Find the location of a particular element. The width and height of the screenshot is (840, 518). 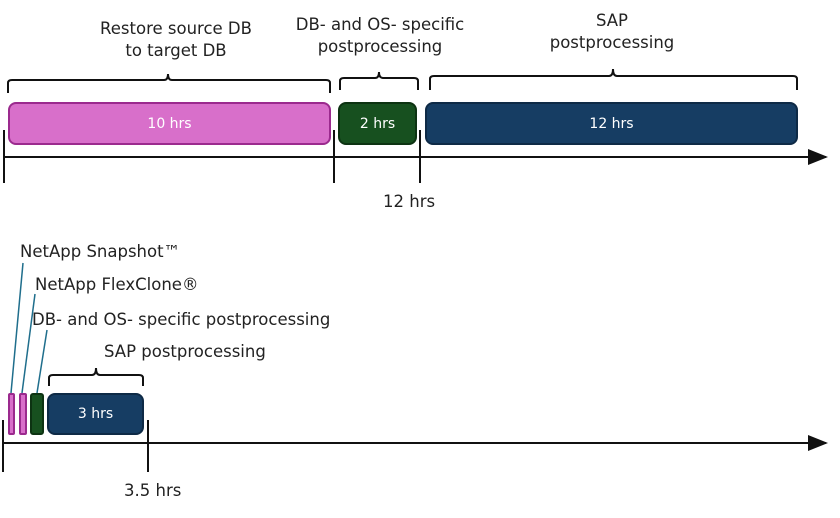

bar-sap: 12 hrs is located at coordinates (611, 123).